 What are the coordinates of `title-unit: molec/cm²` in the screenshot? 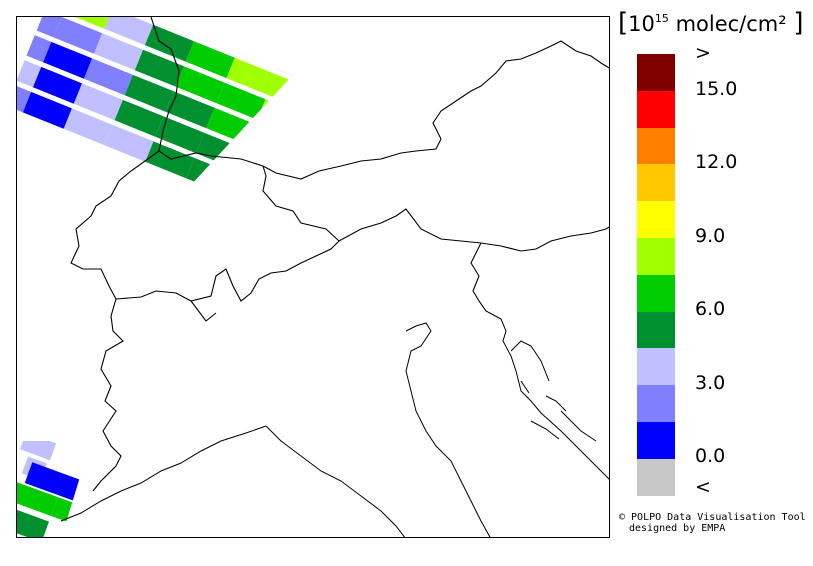 It's located at (731, 24).